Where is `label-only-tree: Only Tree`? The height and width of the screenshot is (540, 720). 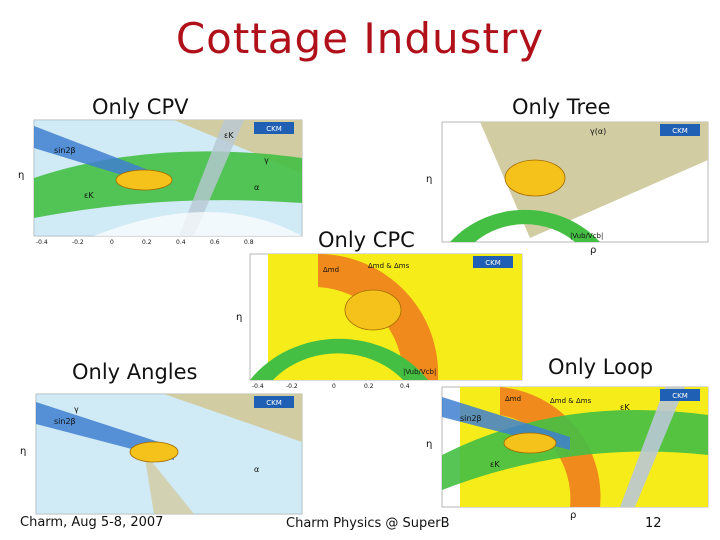 label-only-tree: Only Tree is located at coordinates (561, 107).